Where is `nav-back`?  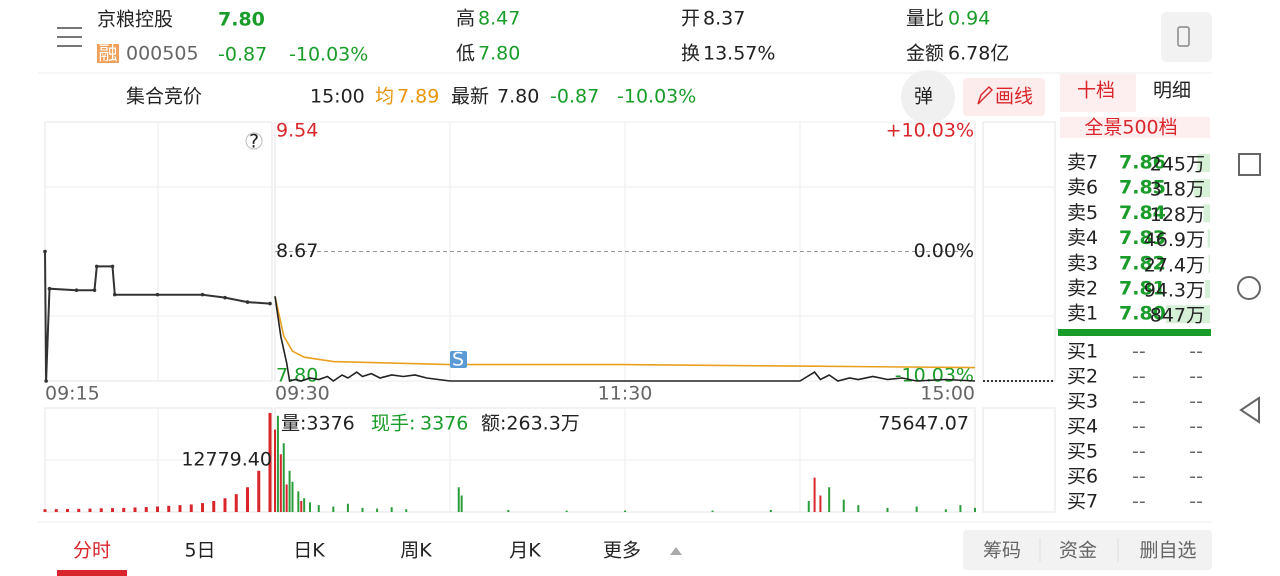
nav-back is located at coordinates (1249, 410).